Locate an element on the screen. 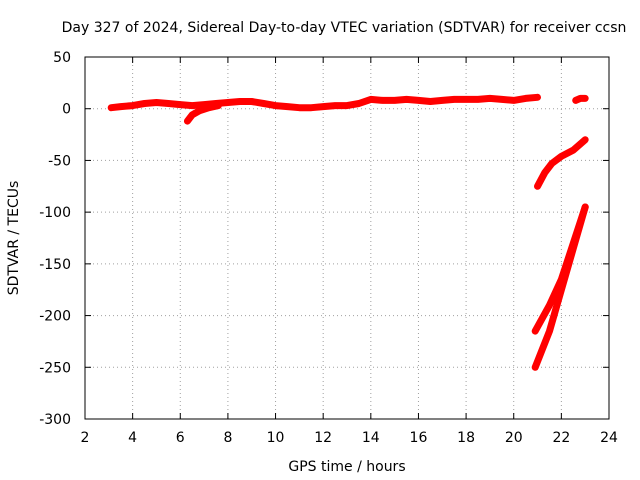 The height and width of the screenshot is (480, 640). y-tick-label: -150 is located at coordinates (55, 265).